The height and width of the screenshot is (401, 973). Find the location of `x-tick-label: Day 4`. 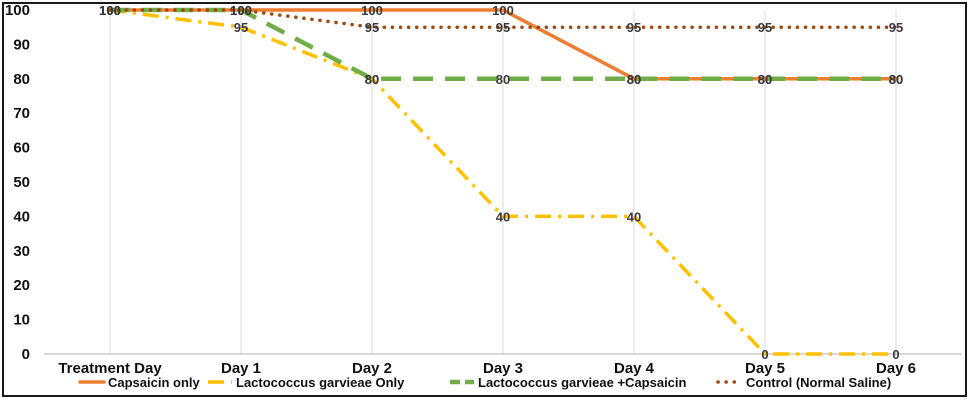

x-tick-label: Day 4 is located at coordinates (634, 368).